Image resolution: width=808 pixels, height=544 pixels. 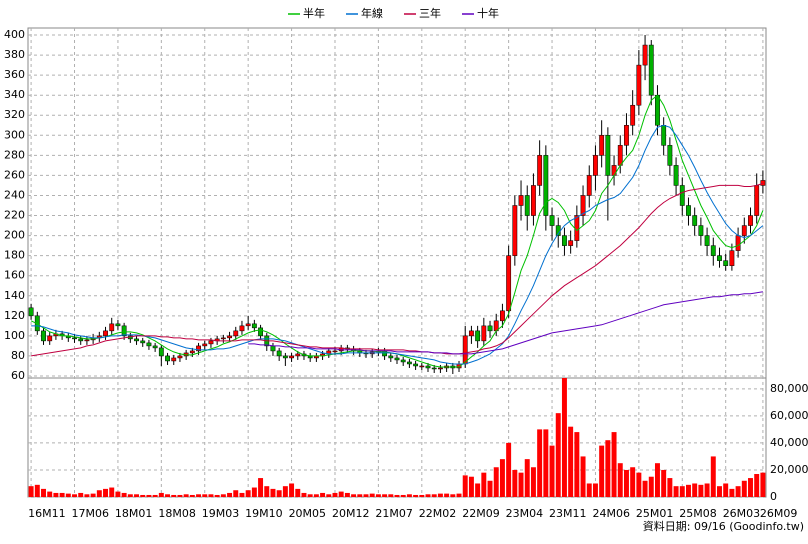 What do you see at coordinates (789, 388) in the screenshot?
I see `y2-tick-label: 80,000` at bounding box center [789, 388].